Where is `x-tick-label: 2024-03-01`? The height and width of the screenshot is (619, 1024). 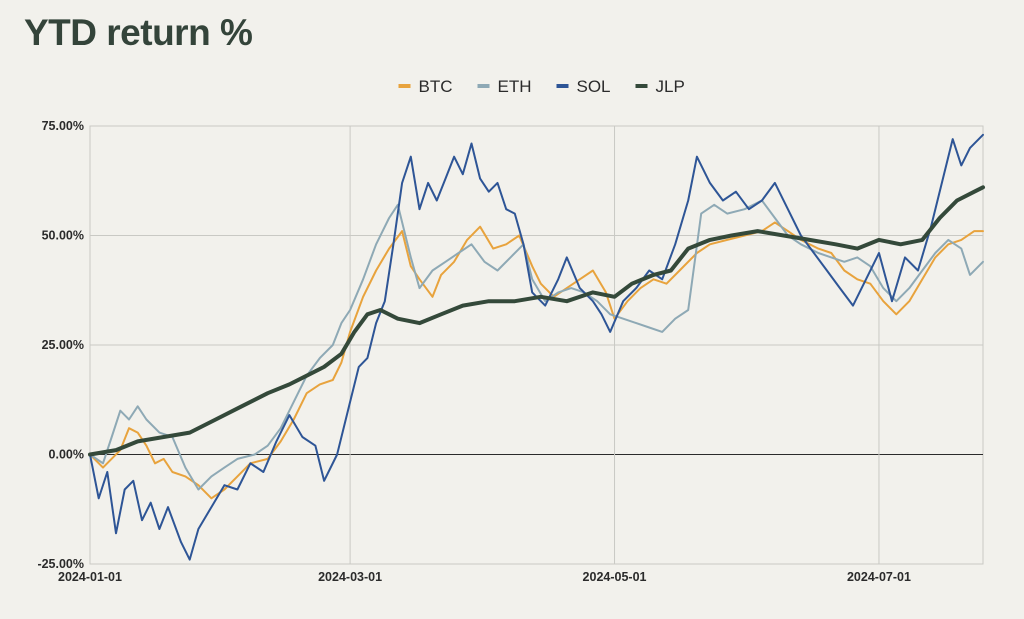
x-tick-label: 2024-03-01 is located at coordinates (350, 577).